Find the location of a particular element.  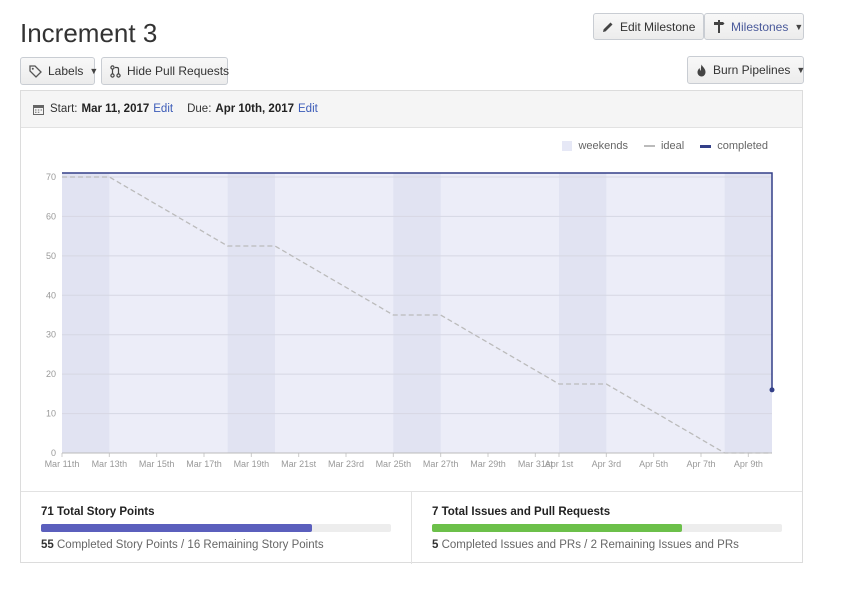

issues-progress is located at coordinates (607, 528).